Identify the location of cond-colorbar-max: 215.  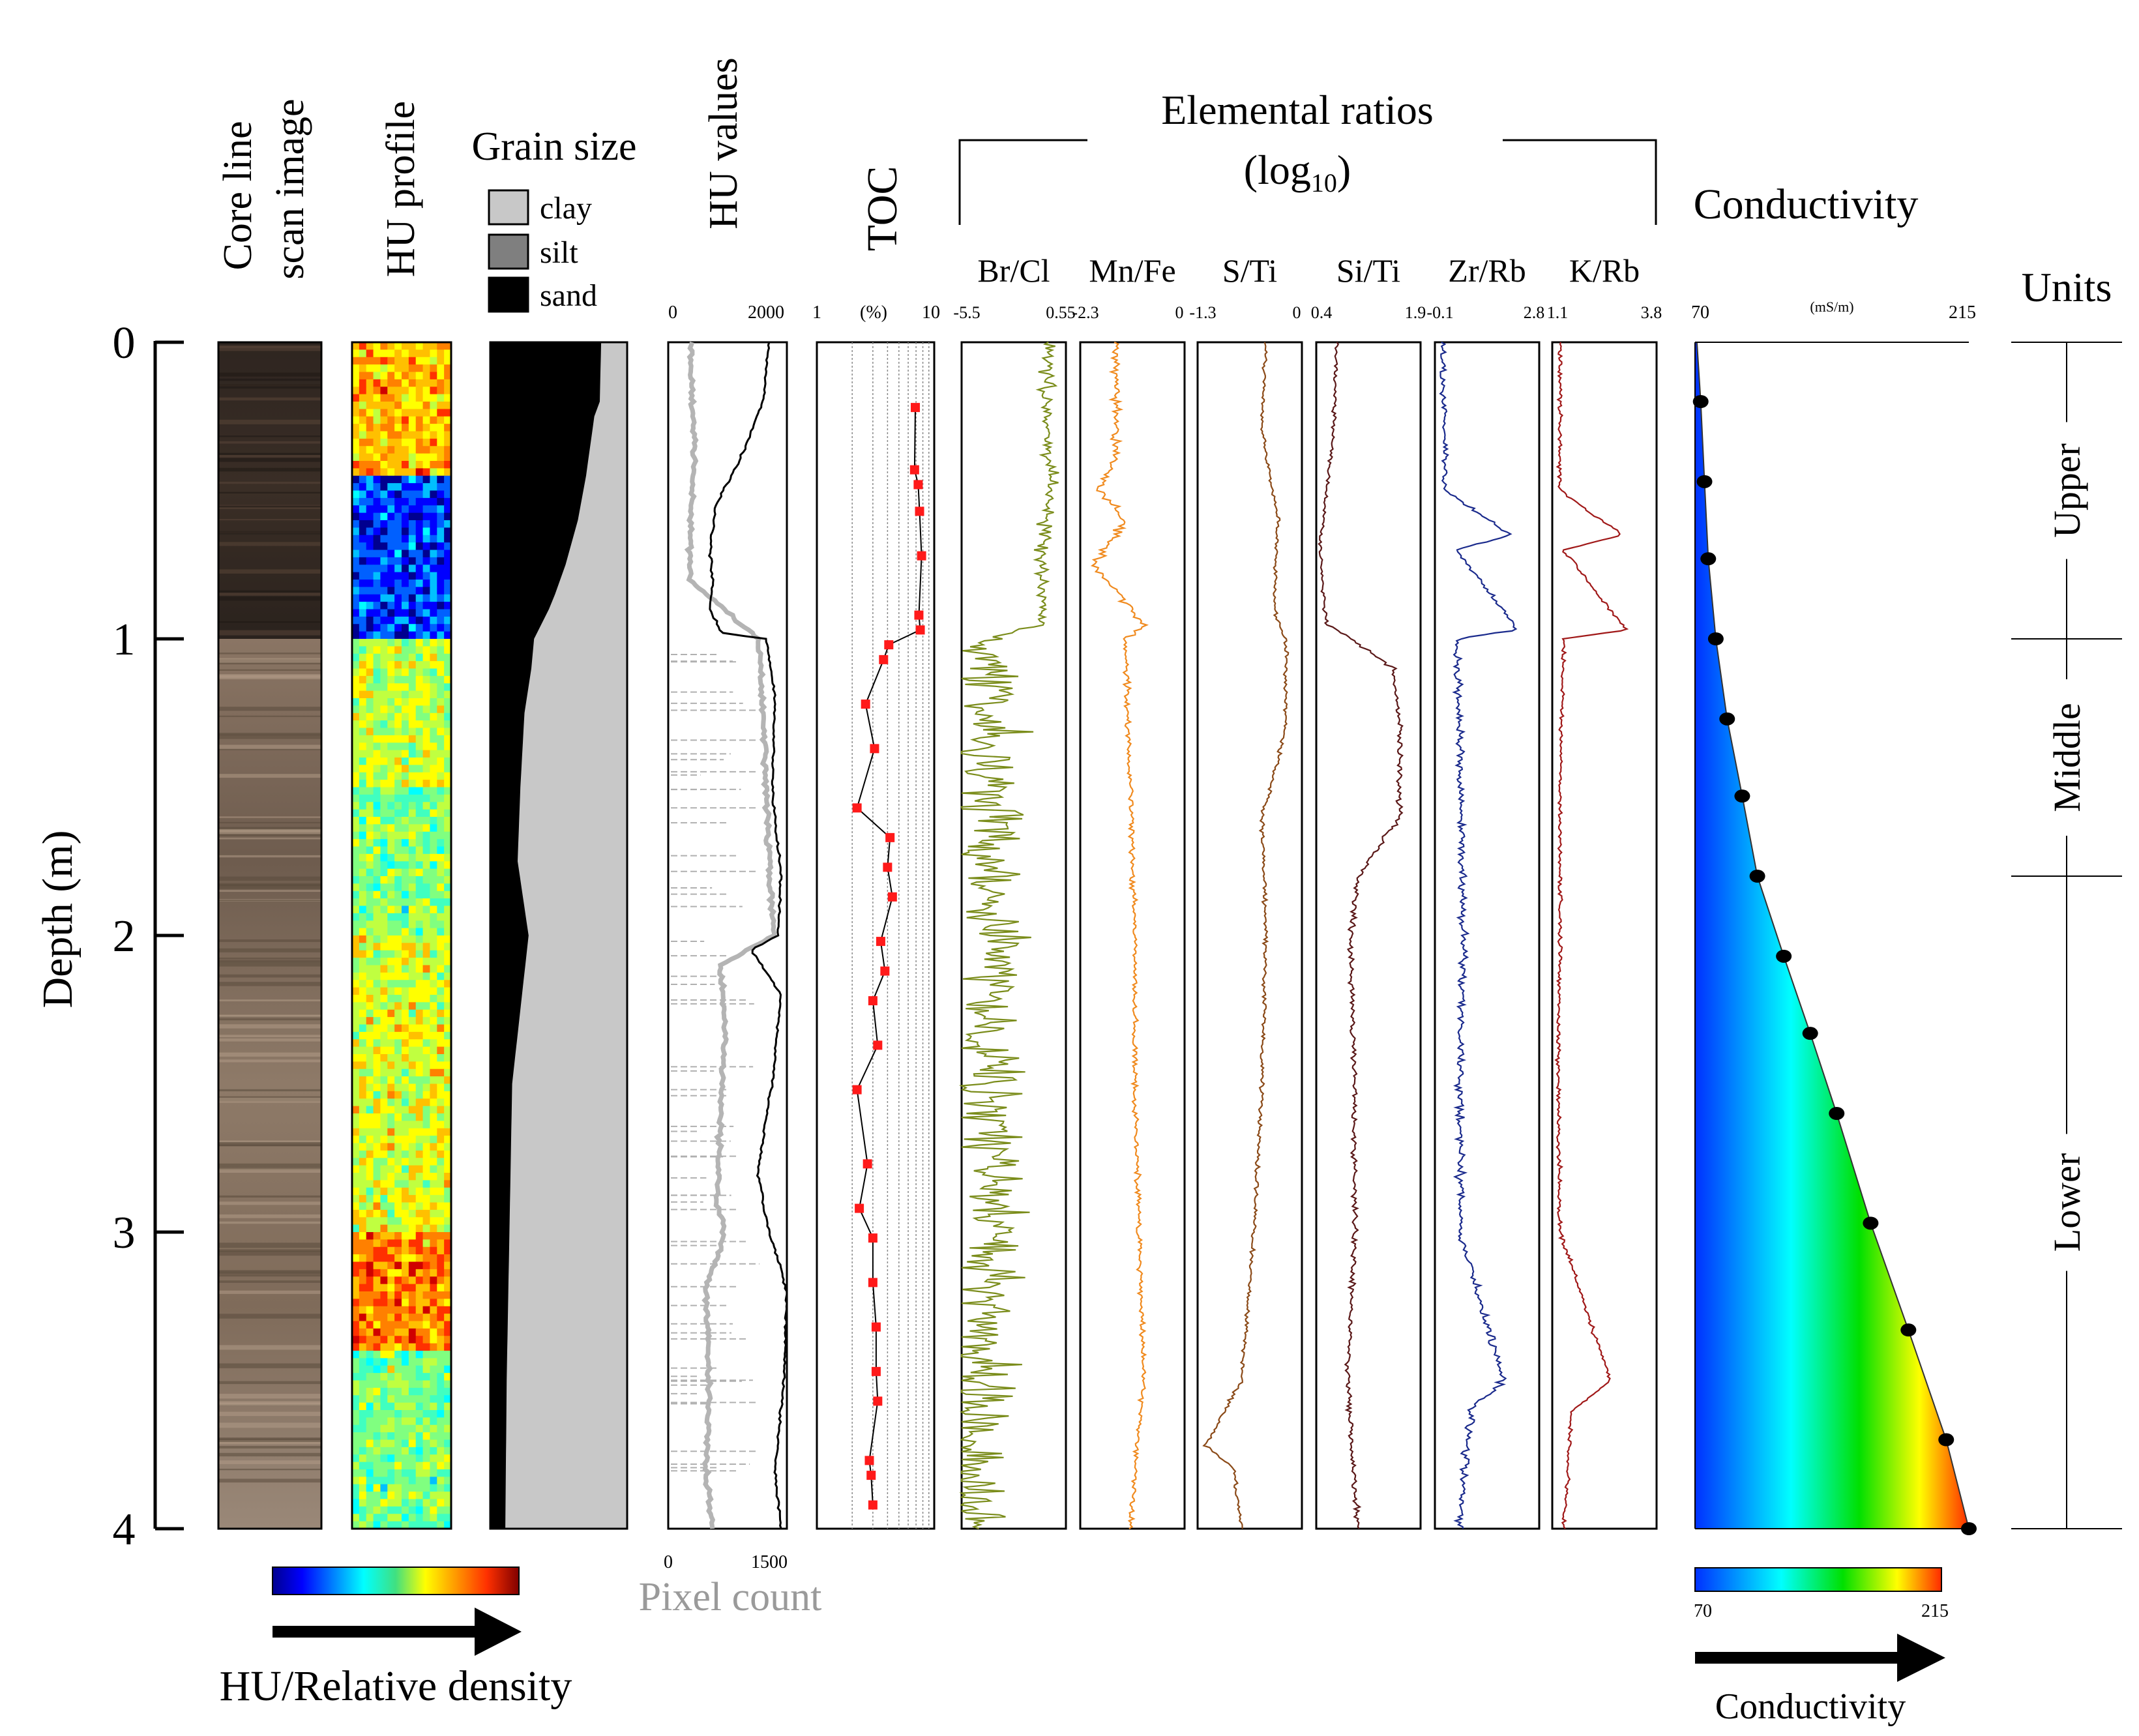
(1935, 1611).